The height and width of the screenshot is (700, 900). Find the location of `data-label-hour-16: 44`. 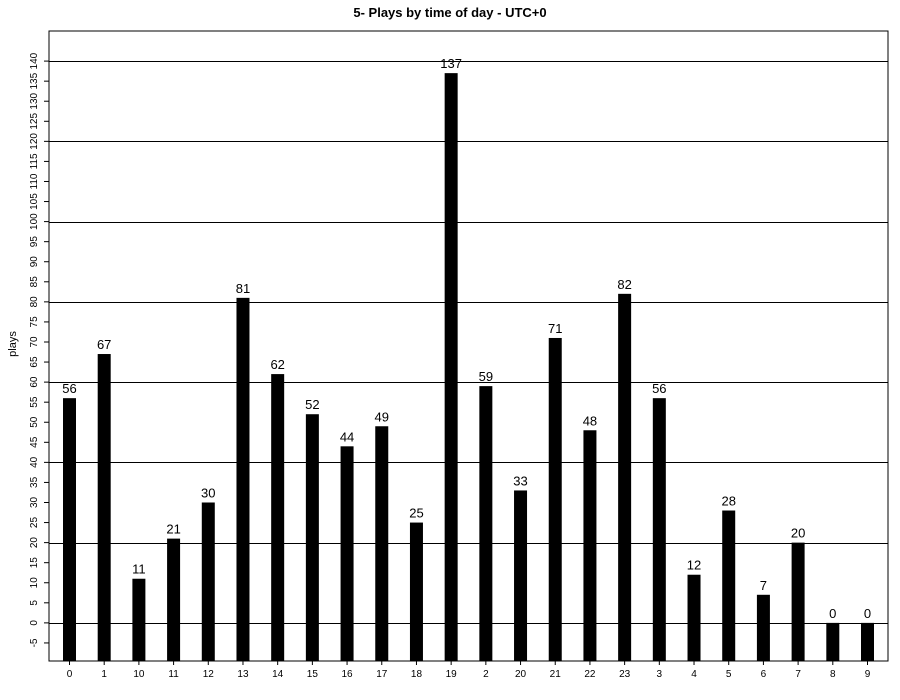

data-label-hour-16: 44 is located at coordinates (347, 436).